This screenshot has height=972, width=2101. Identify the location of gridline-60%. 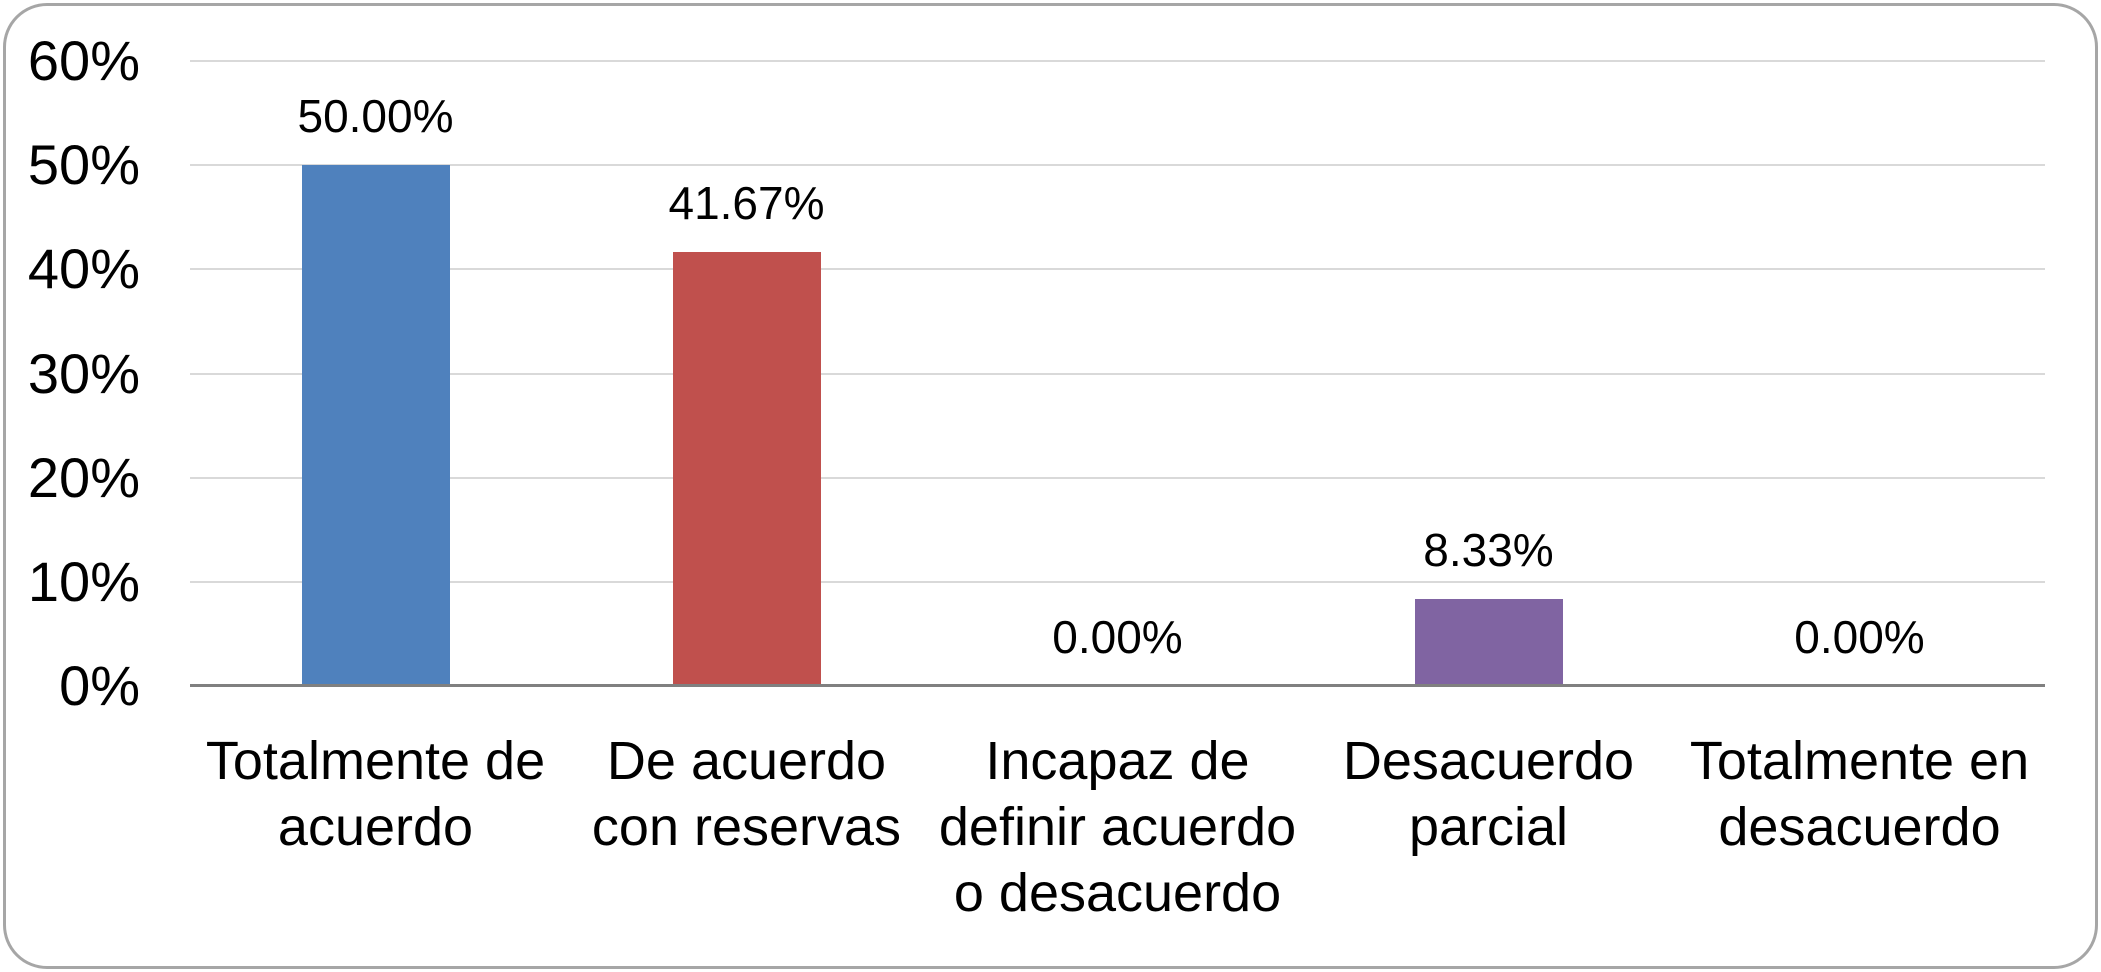
(1117, 61).